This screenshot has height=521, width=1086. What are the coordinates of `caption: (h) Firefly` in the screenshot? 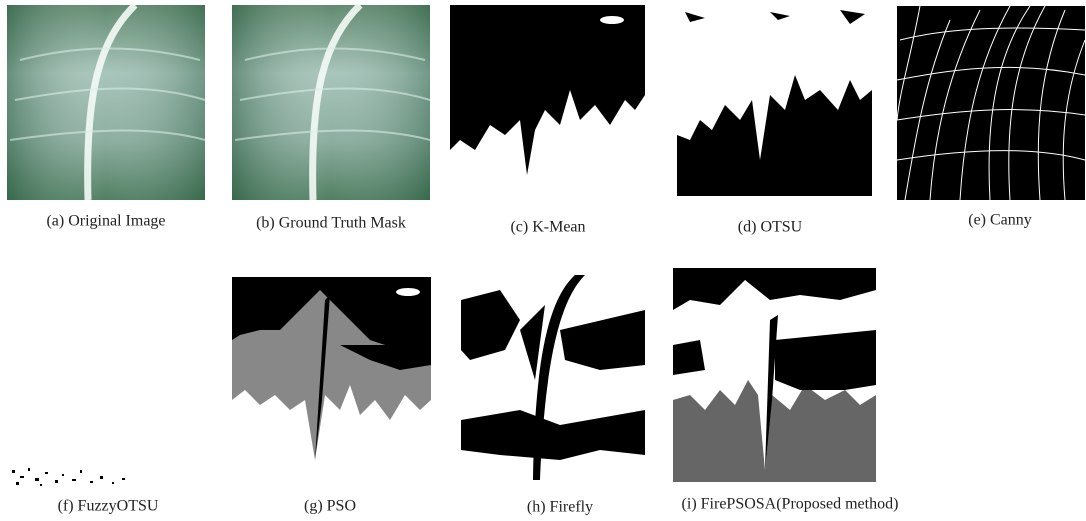 It's located at (560, 507).